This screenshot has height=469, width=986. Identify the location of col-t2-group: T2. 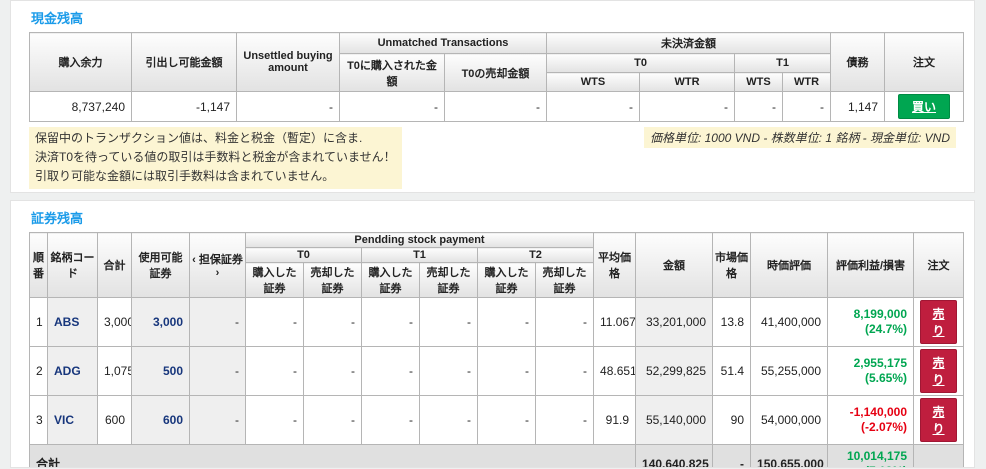
(535, 255).